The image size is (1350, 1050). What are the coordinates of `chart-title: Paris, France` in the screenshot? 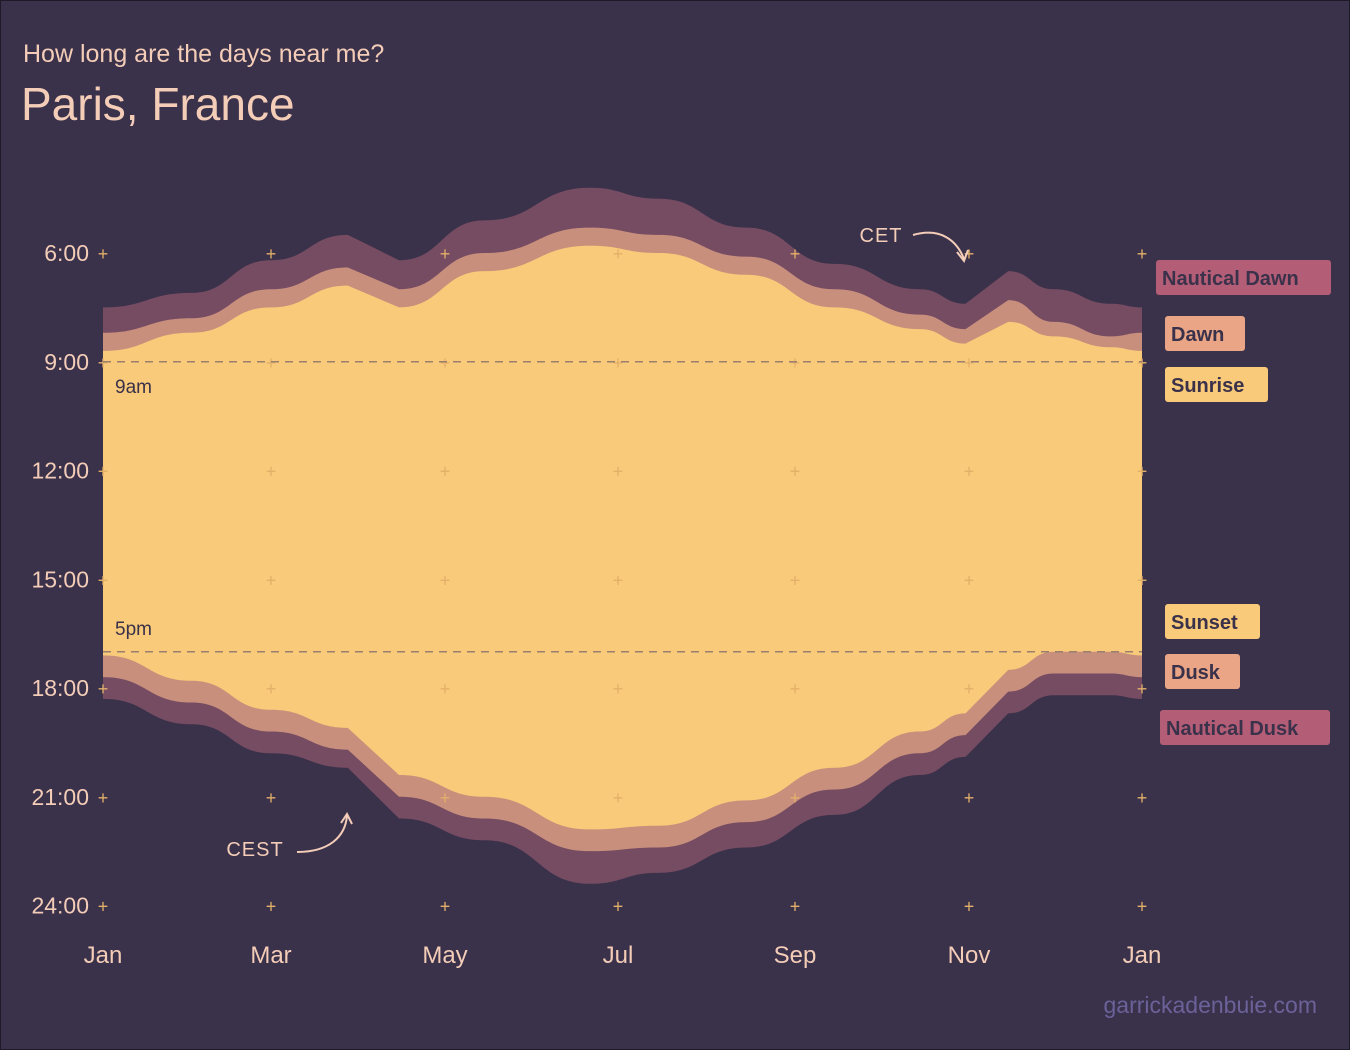 It's located at (158, 104).